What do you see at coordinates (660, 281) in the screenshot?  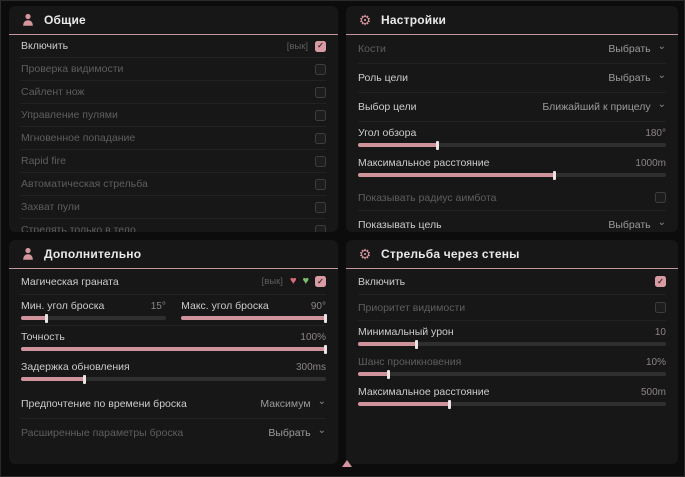 I see `wallbang-enable-checkbox` at bounding box center [660, 281].